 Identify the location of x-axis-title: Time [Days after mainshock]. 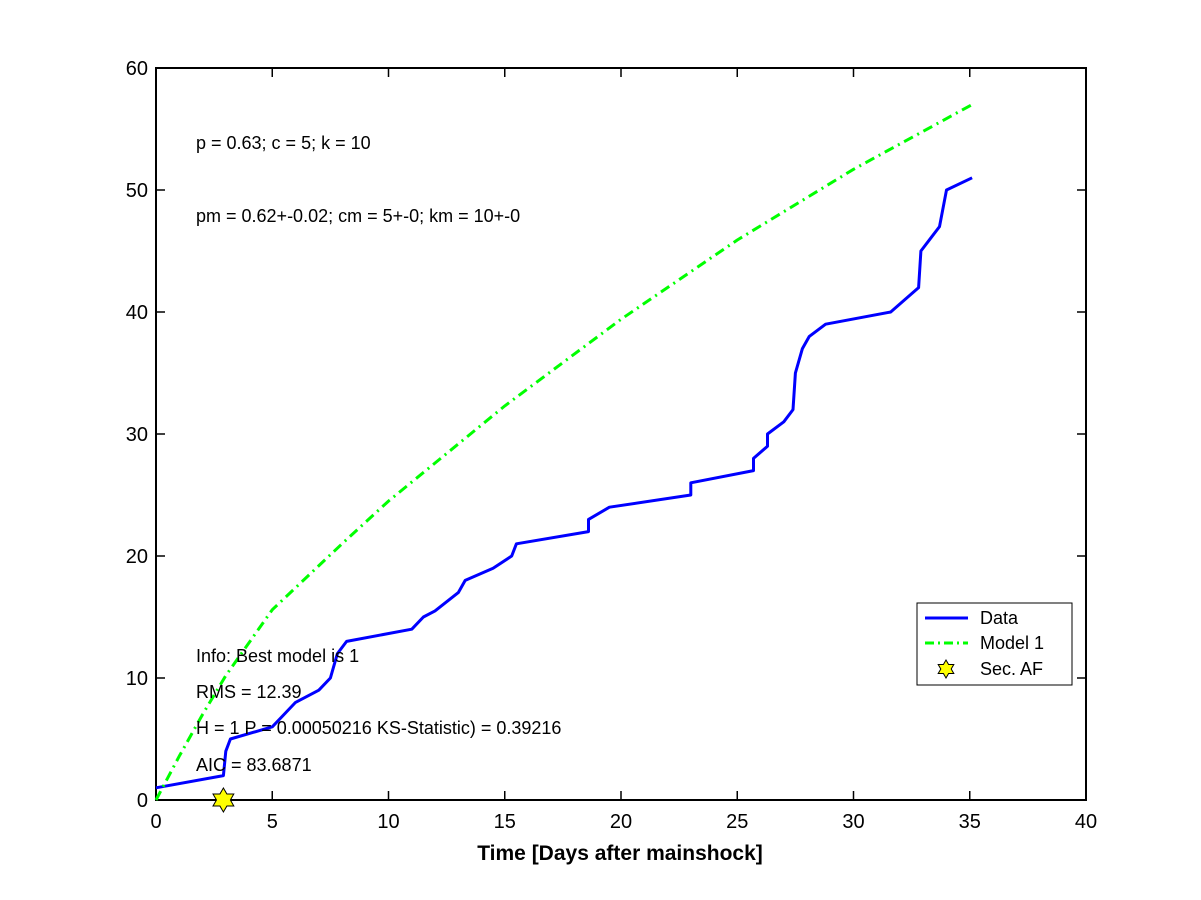
(620, 853).